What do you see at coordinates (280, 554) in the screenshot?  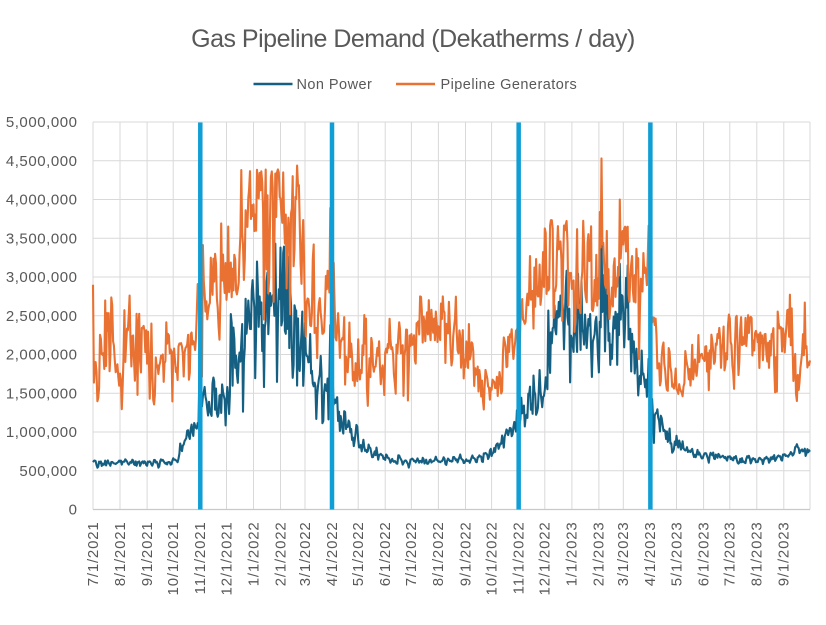 I see `svg-text: 2/1/2022` at bounding box center [280, 554].